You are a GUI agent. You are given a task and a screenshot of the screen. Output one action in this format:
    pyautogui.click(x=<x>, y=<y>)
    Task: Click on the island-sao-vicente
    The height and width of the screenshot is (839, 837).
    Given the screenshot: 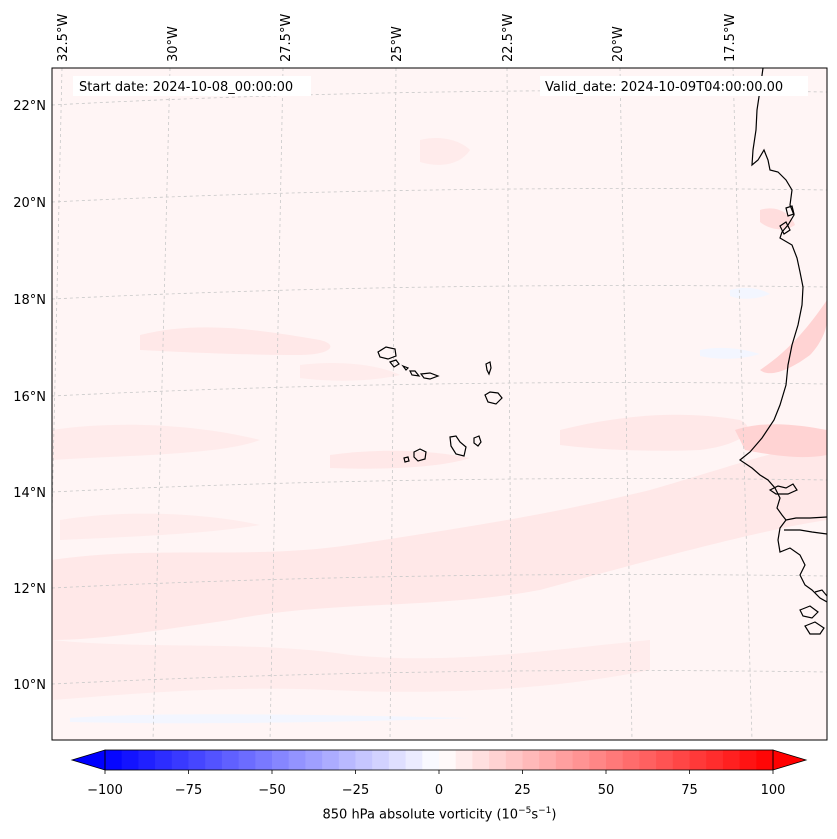 What is the action you would take?
    pyautogui.click(x=394, y=363)
    